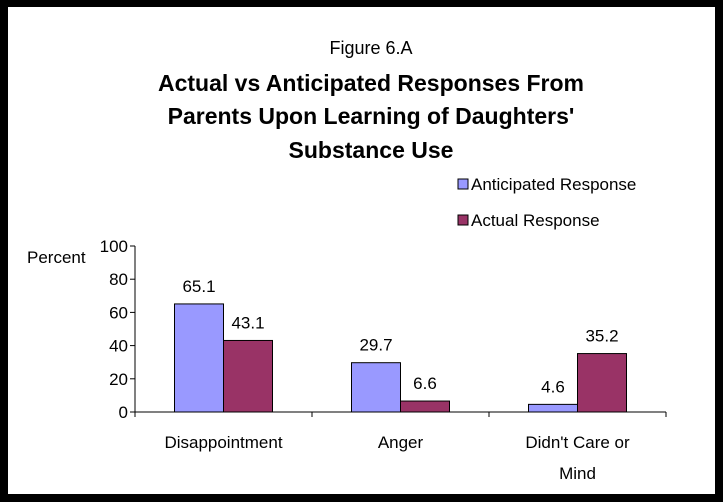 The width and height of the screenshot is (723, 502). I want to click on bar-value-label: 35.2, so click(601, 336).